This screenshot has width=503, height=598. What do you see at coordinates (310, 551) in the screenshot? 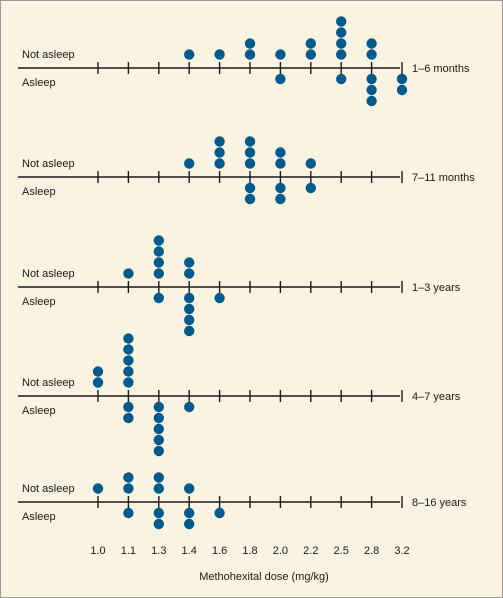
I see `x-tick-label: 2.2` at bounding box center [310, 551].